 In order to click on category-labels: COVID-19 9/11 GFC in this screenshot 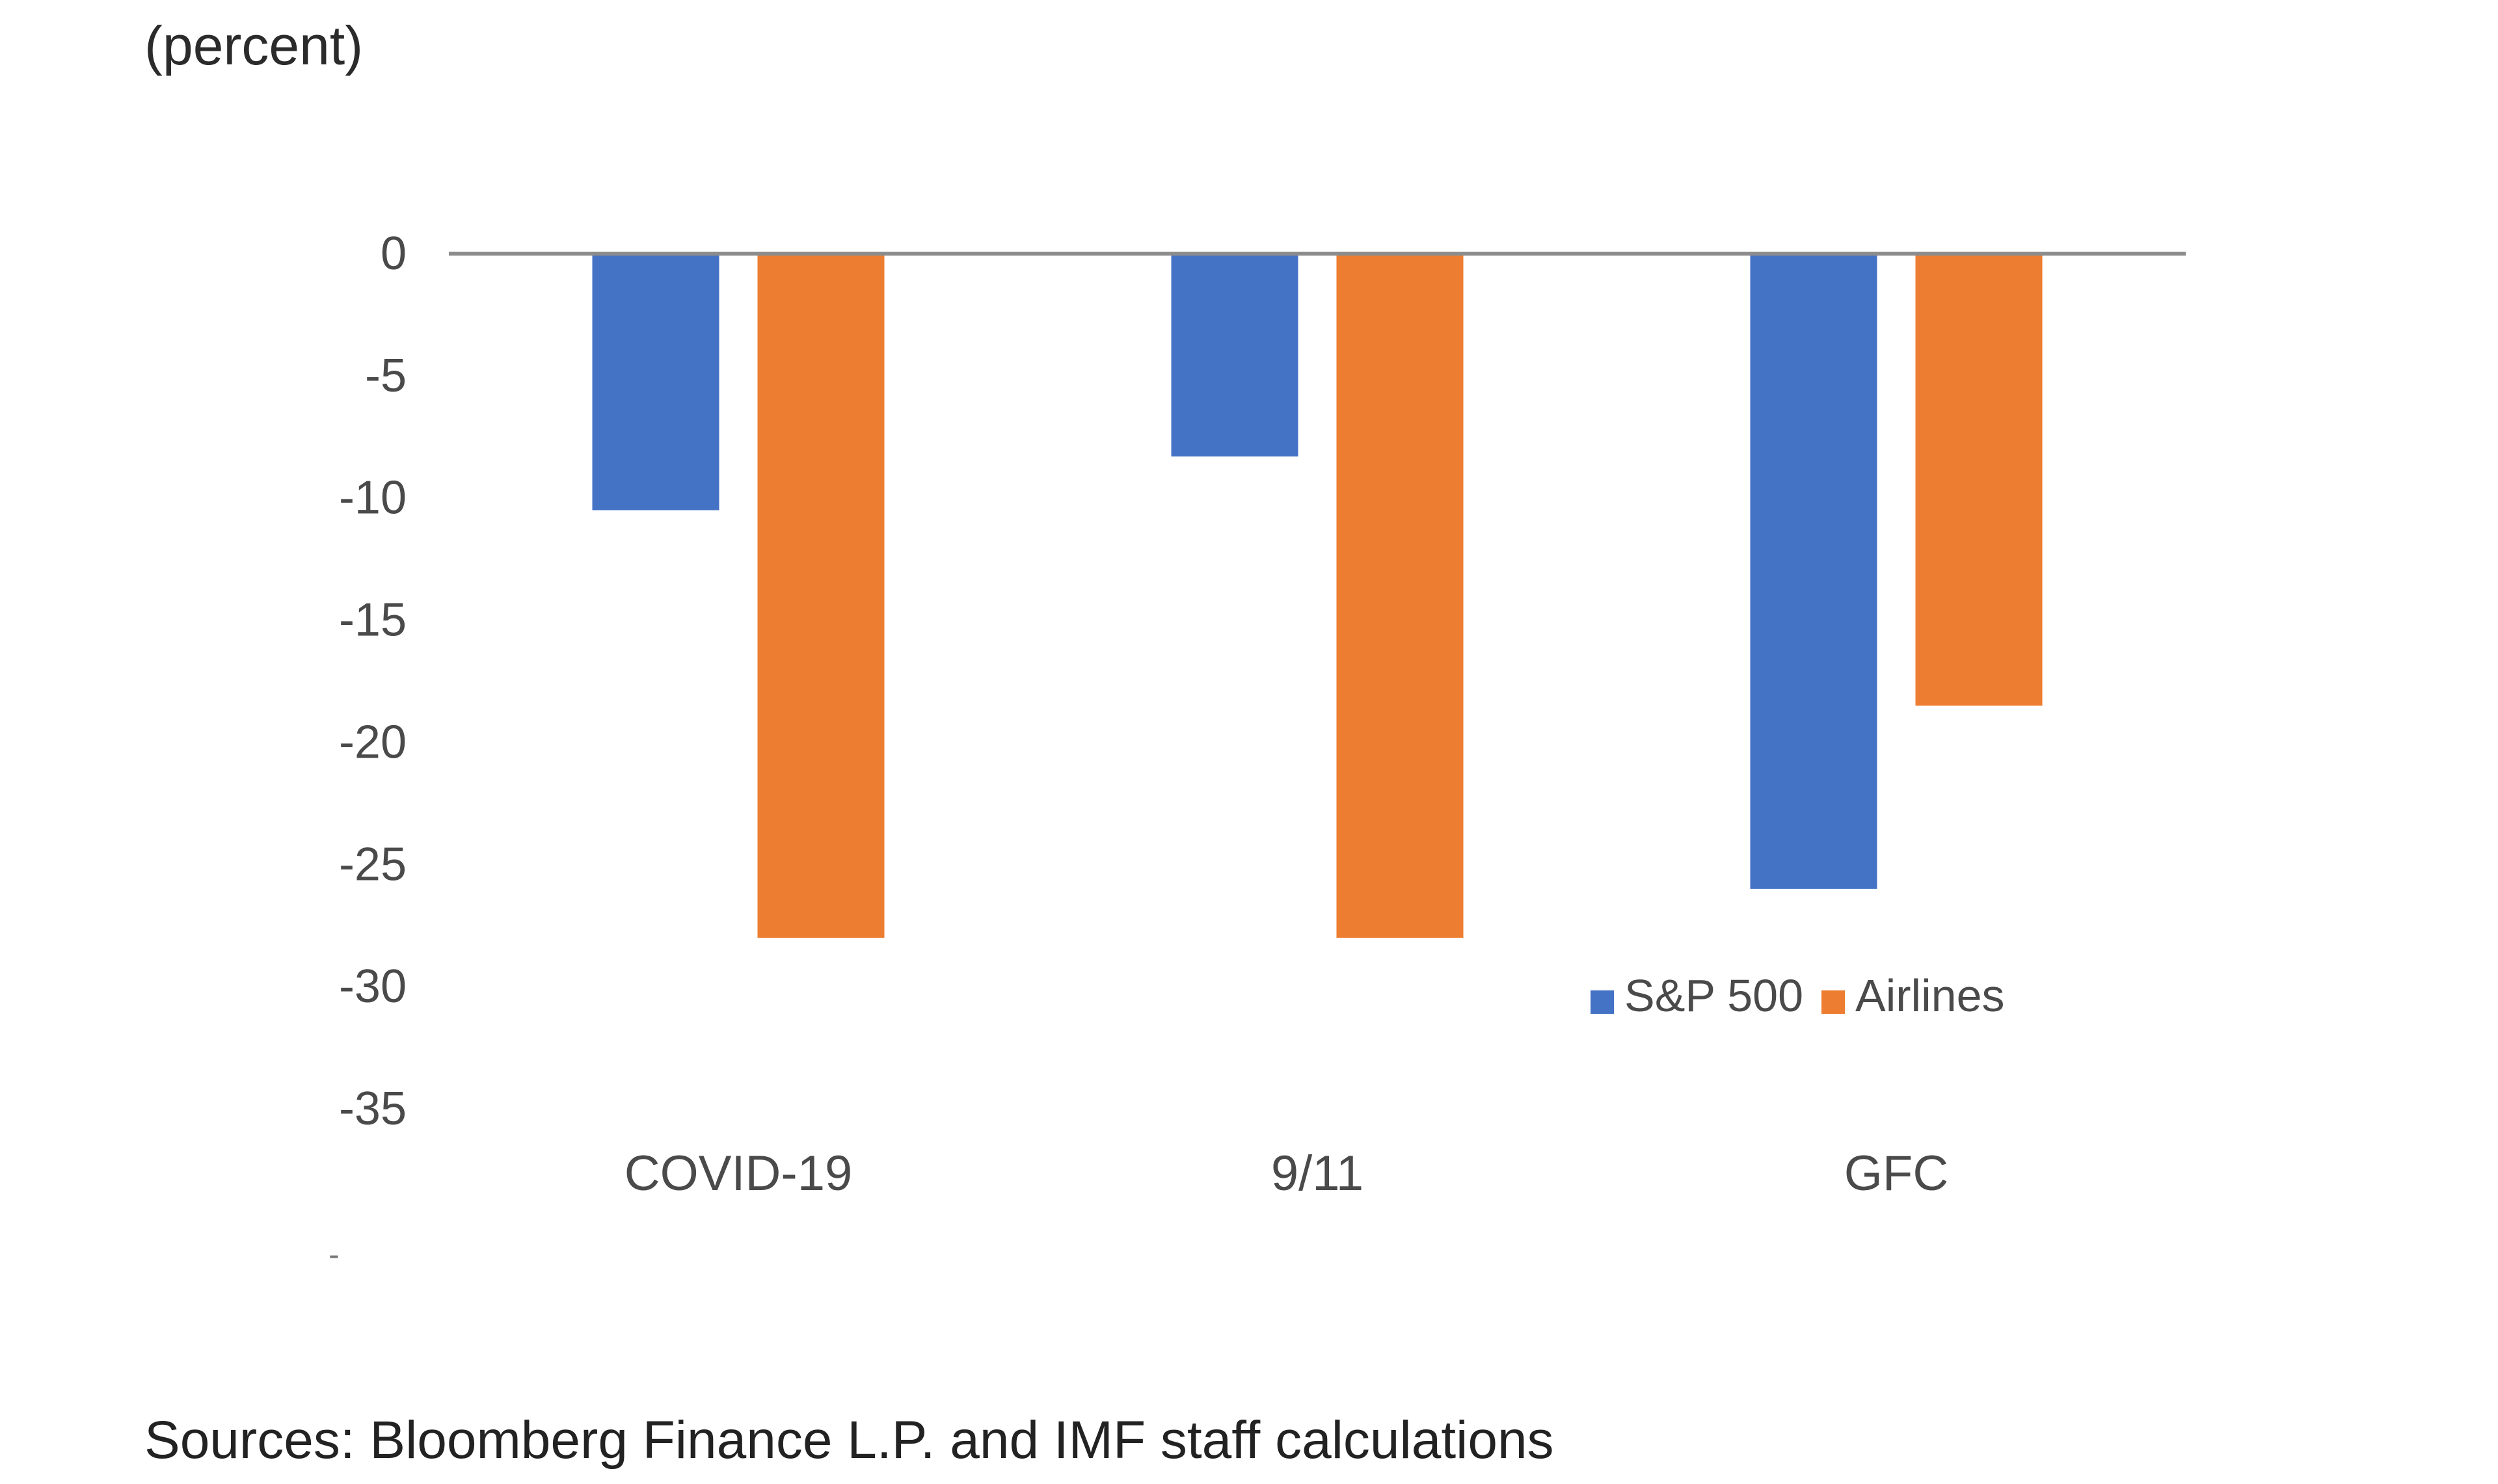, I will do `click(1286, 1173)`.